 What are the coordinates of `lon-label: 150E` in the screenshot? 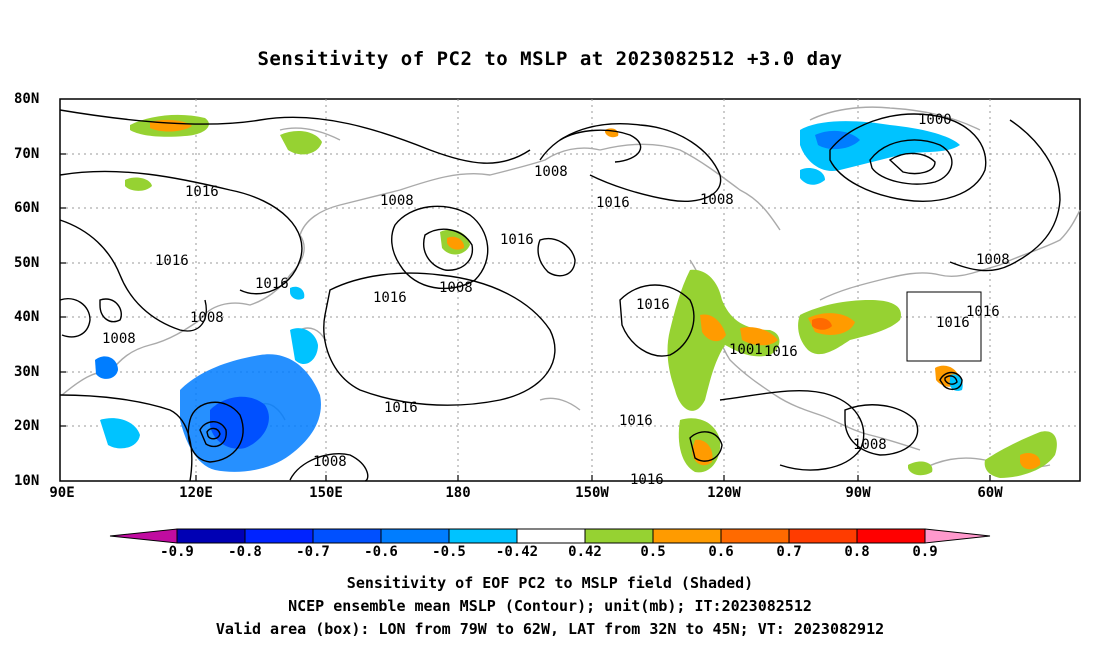 It's located at (326, 493).